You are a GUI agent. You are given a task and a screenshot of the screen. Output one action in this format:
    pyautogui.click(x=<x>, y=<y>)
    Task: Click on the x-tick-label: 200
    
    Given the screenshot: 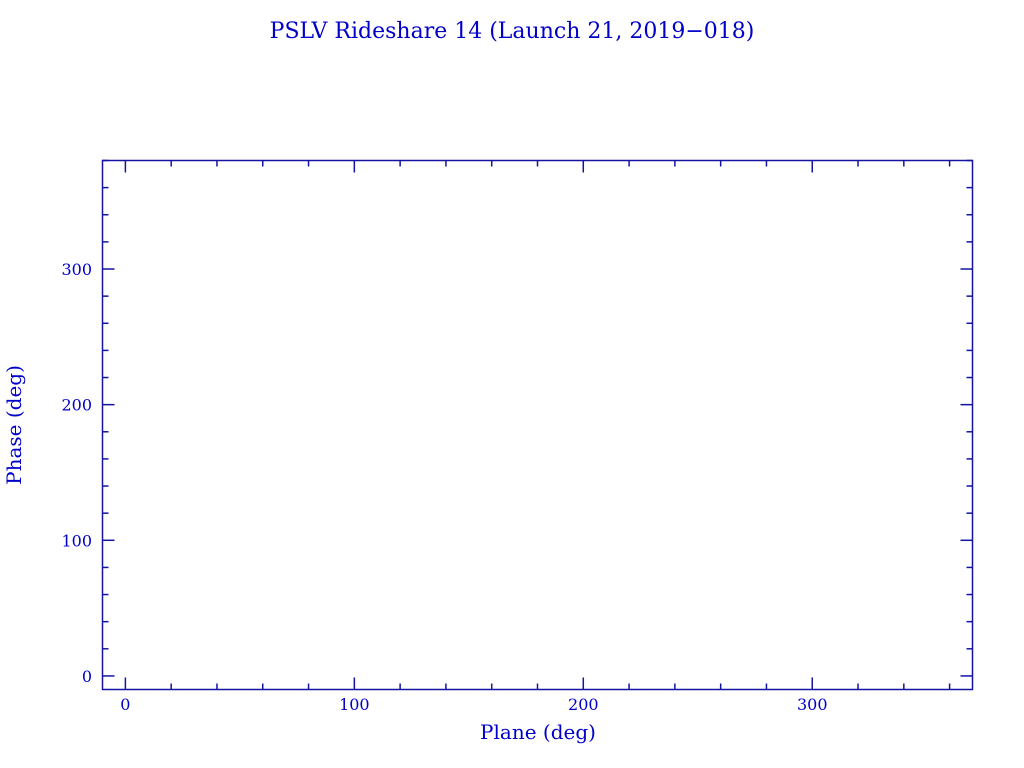 What is the action you would take?
    pyautogui.click(x=583, y=704)
    